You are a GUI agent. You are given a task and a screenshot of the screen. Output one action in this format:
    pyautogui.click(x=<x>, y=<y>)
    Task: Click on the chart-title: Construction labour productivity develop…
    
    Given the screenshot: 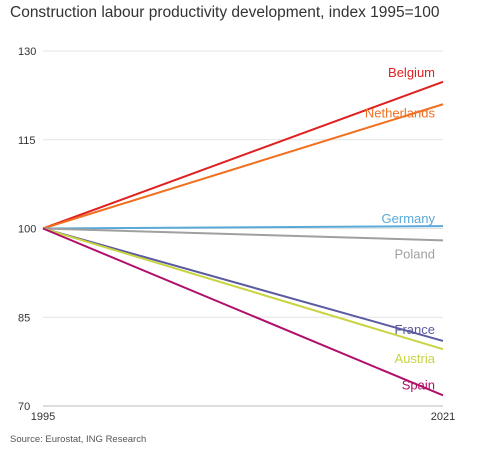 What is the action you would take?
    pyautogui.click(x=225, y=12)
    